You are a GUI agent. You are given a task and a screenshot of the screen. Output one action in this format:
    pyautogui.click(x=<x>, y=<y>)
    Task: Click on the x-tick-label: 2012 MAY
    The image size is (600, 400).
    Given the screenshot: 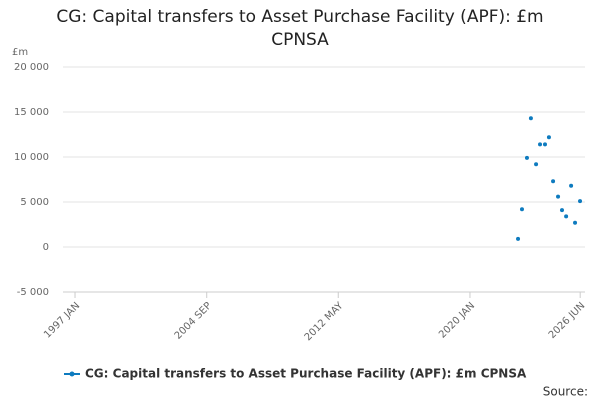 What is the action you would take?
    pyautogui.click(x=324, y=321)
    